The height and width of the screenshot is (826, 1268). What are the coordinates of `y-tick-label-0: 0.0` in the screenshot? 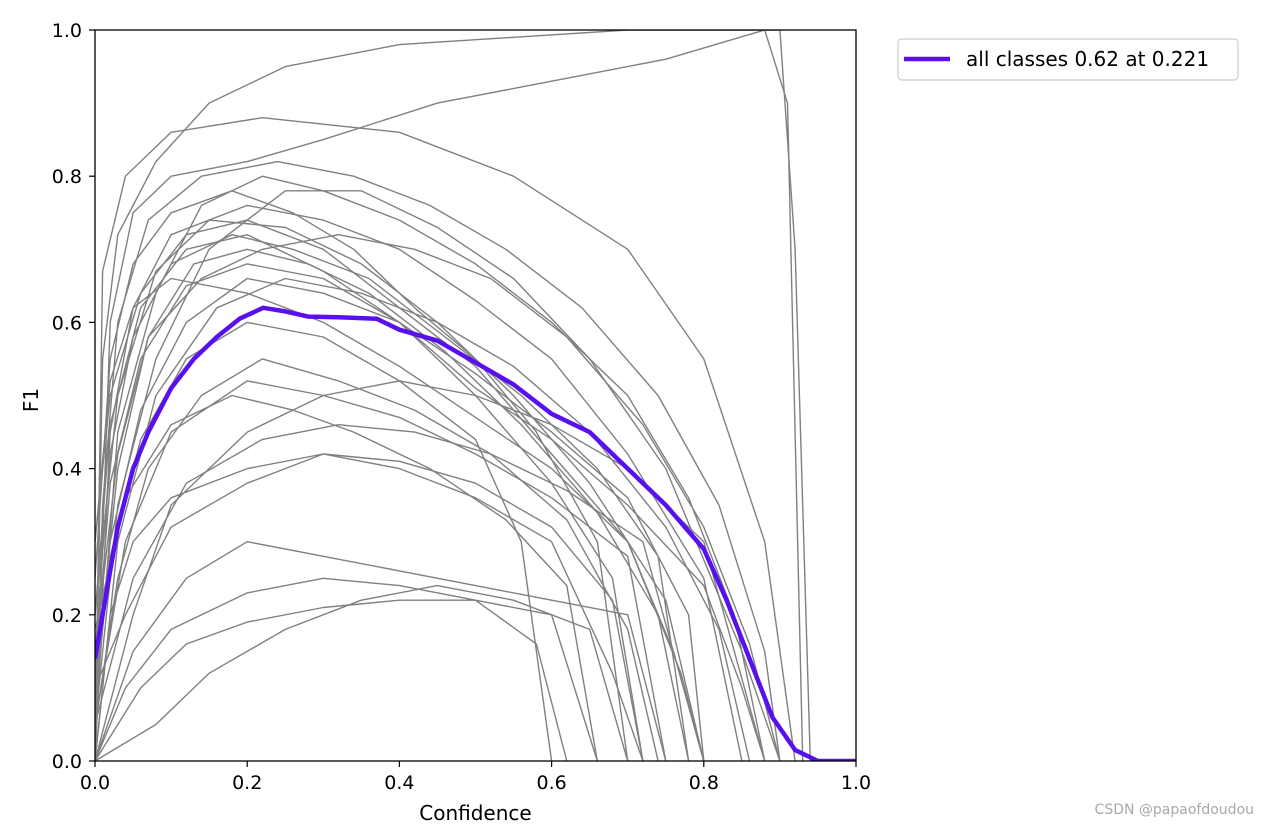 It's located at (67, 762).